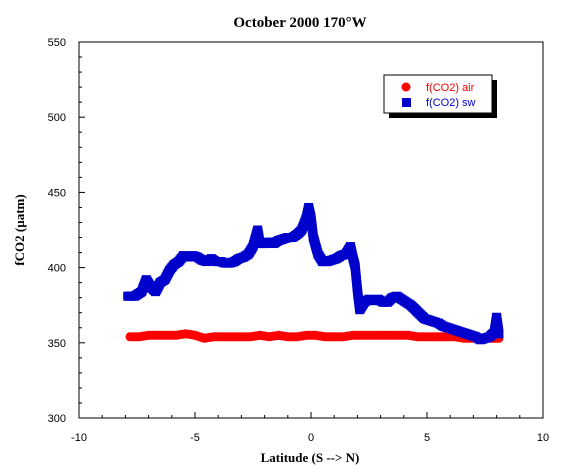 The image size is (564, 472). I want to click on legend-label-air: f(CO2) air, so click(450, 88).